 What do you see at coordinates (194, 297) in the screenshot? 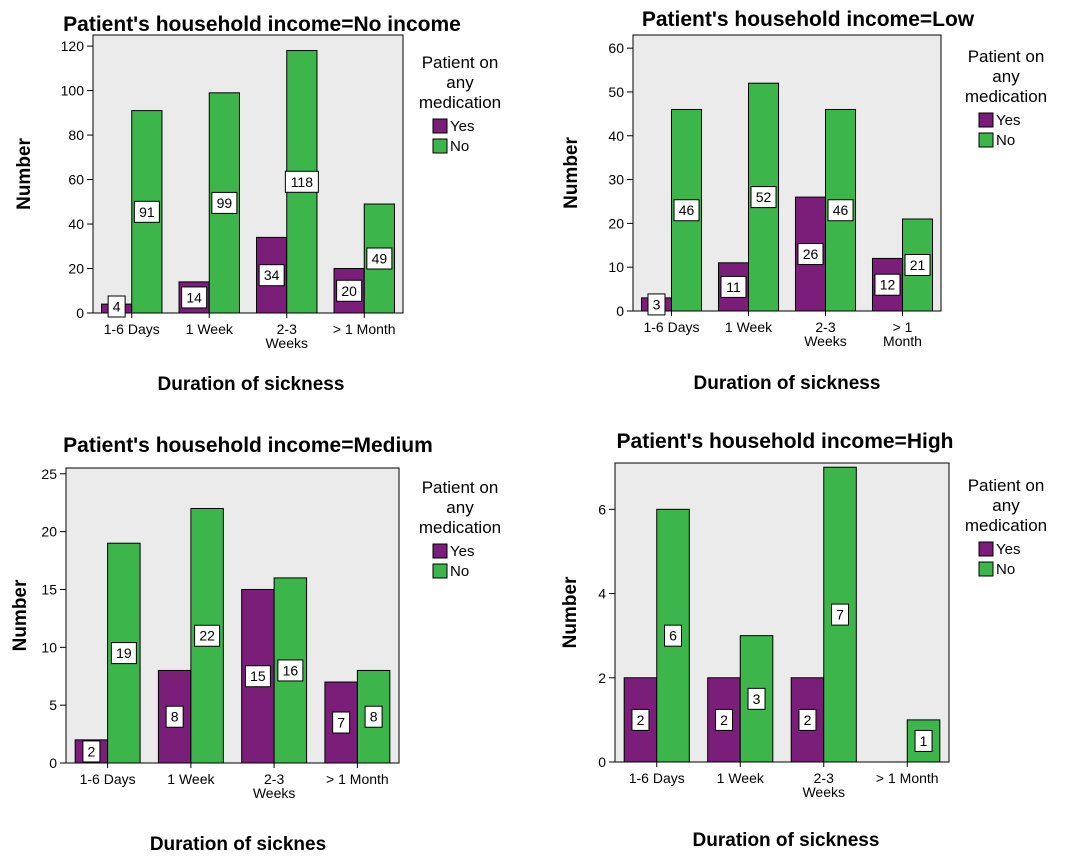
I see `data-label: 14` at bounding box center [194, 297].